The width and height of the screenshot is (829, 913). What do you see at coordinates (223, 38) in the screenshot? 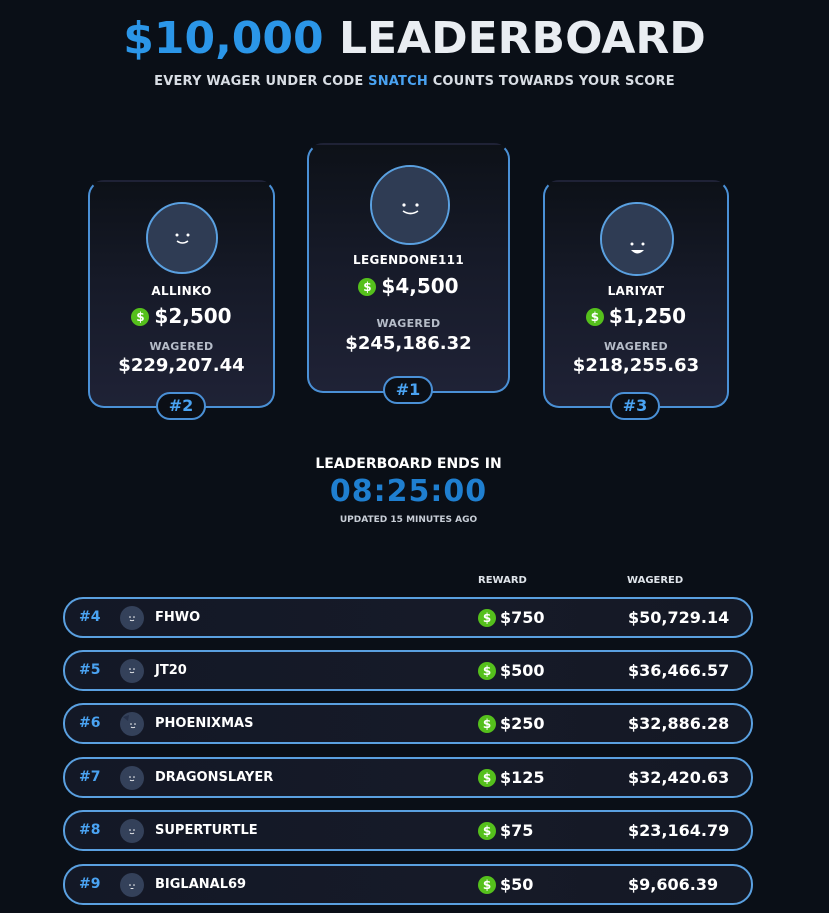
I see `prize-pool-amount: $10,000` at bounding box center [223, 38].